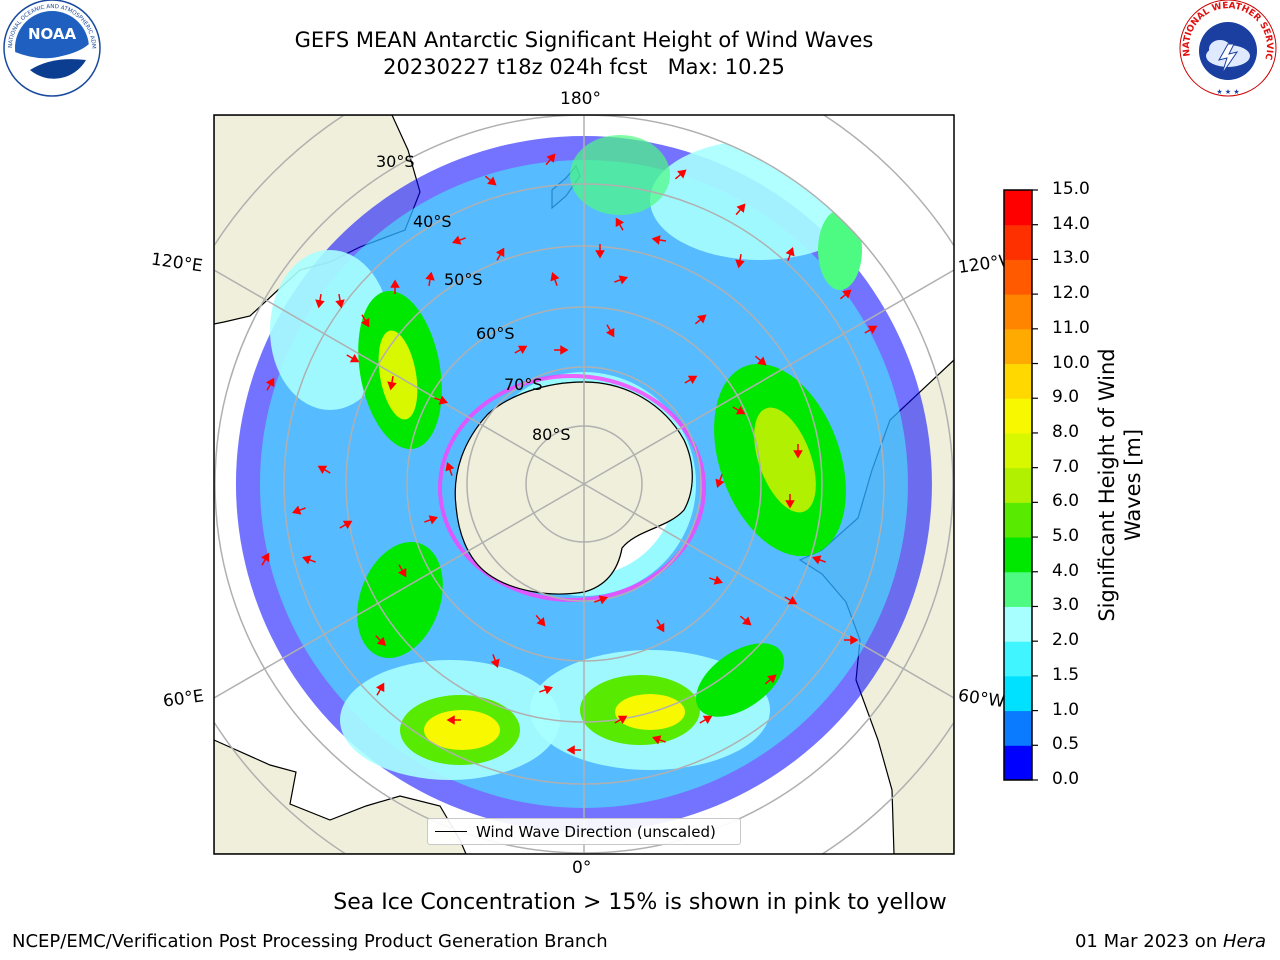 The image size is (1280, 960). I want to click on colorbar-tick-label: 1.5, so click(1066, 674).